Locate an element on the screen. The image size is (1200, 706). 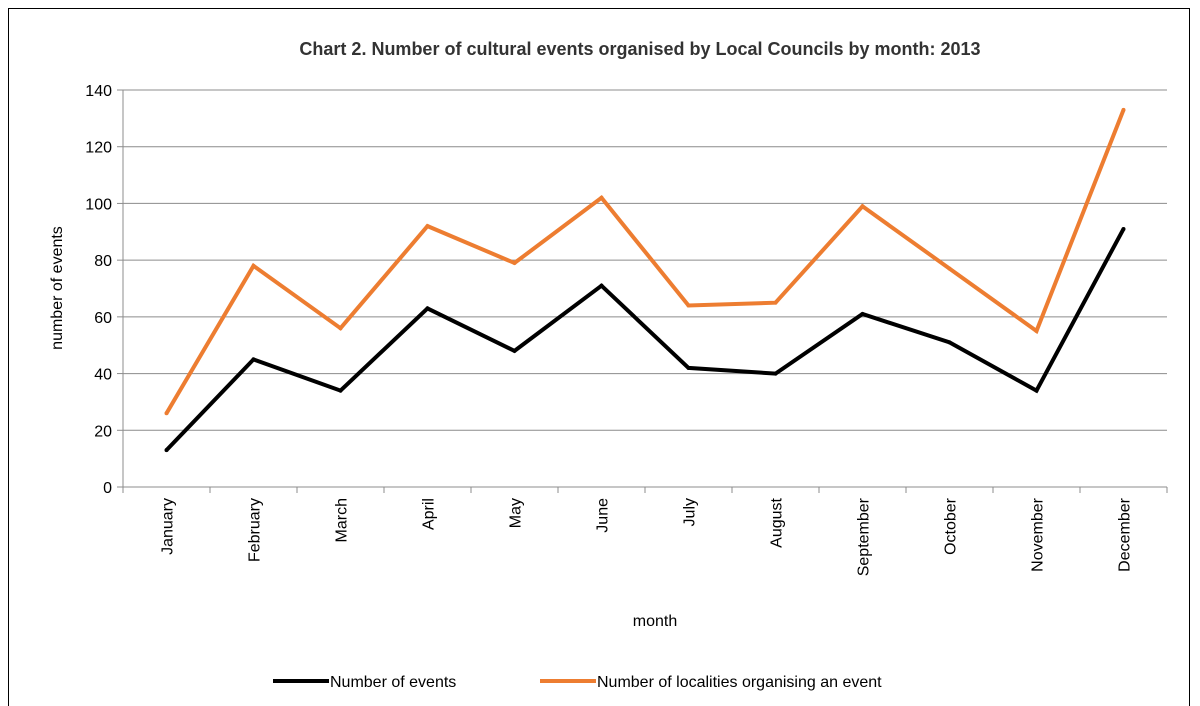
legend-label: Number of events is located at coordinates (393, 682).